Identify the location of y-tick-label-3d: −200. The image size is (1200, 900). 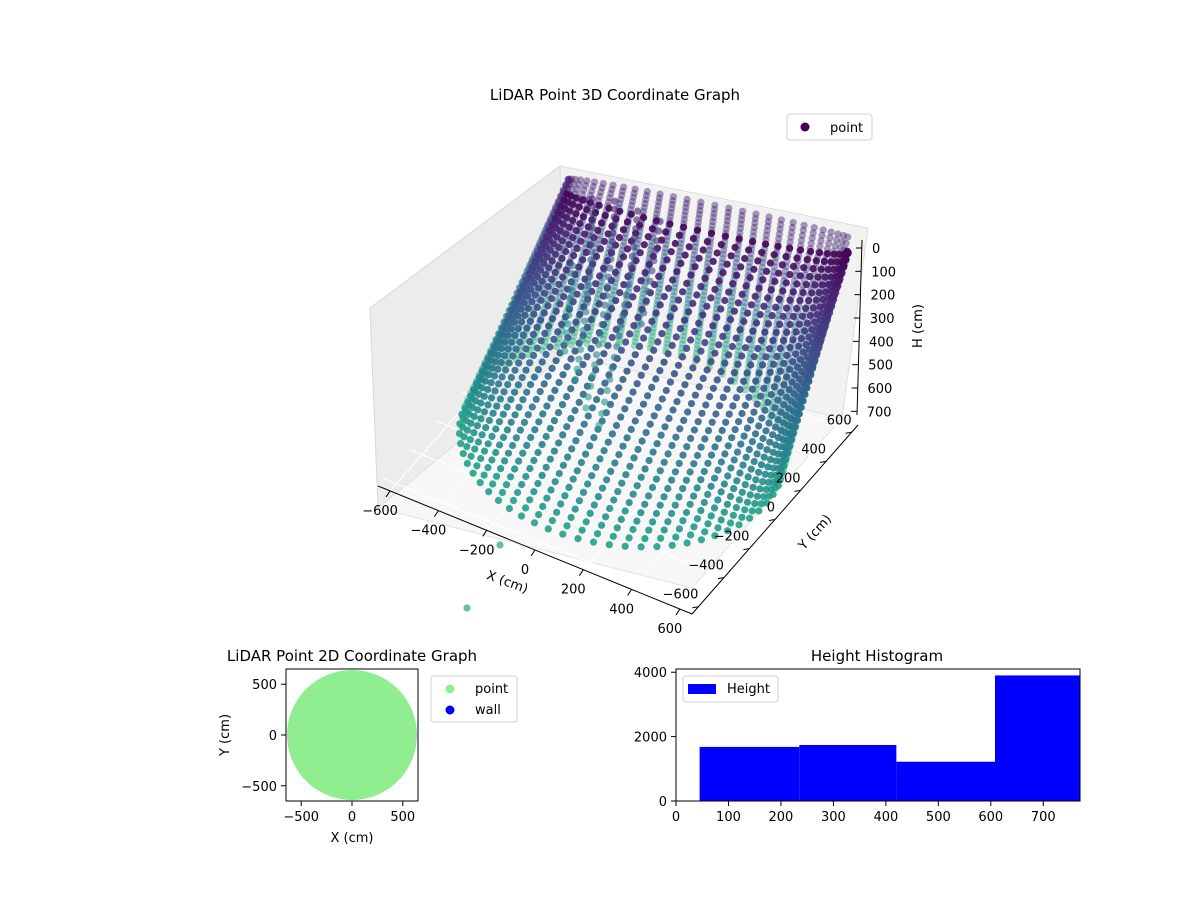
(732, 537).